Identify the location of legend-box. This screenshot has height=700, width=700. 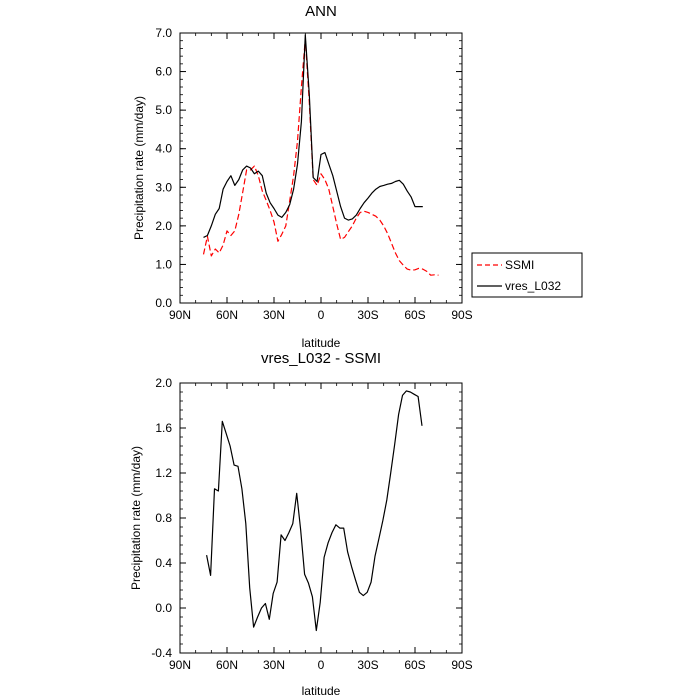
(527, 275).